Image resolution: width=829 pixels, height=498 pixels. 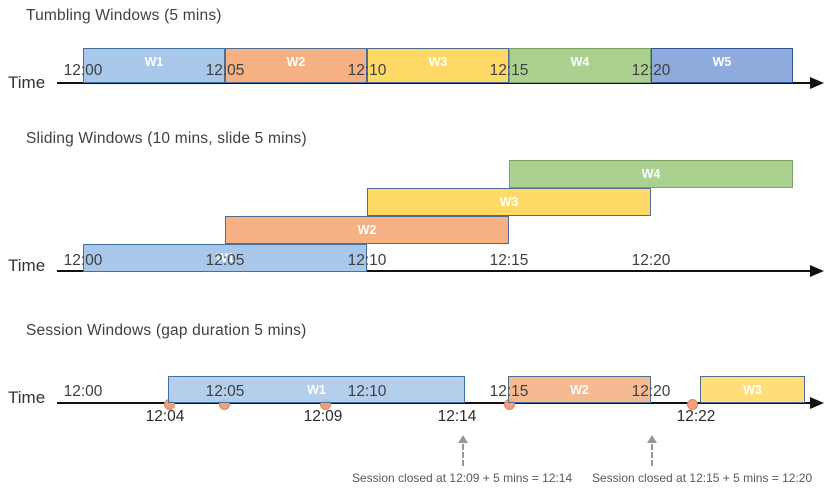 I want to click on event-dot, so click(x=692, y=404).